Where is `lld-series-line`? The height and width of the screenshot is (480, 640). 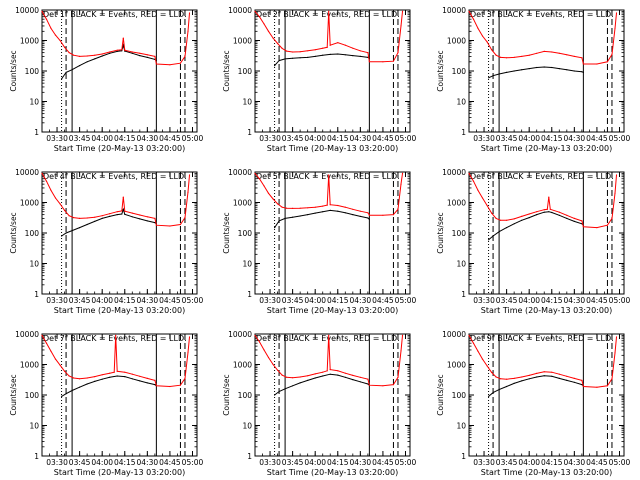
lld-series-line is located at coordinates (115, 38).